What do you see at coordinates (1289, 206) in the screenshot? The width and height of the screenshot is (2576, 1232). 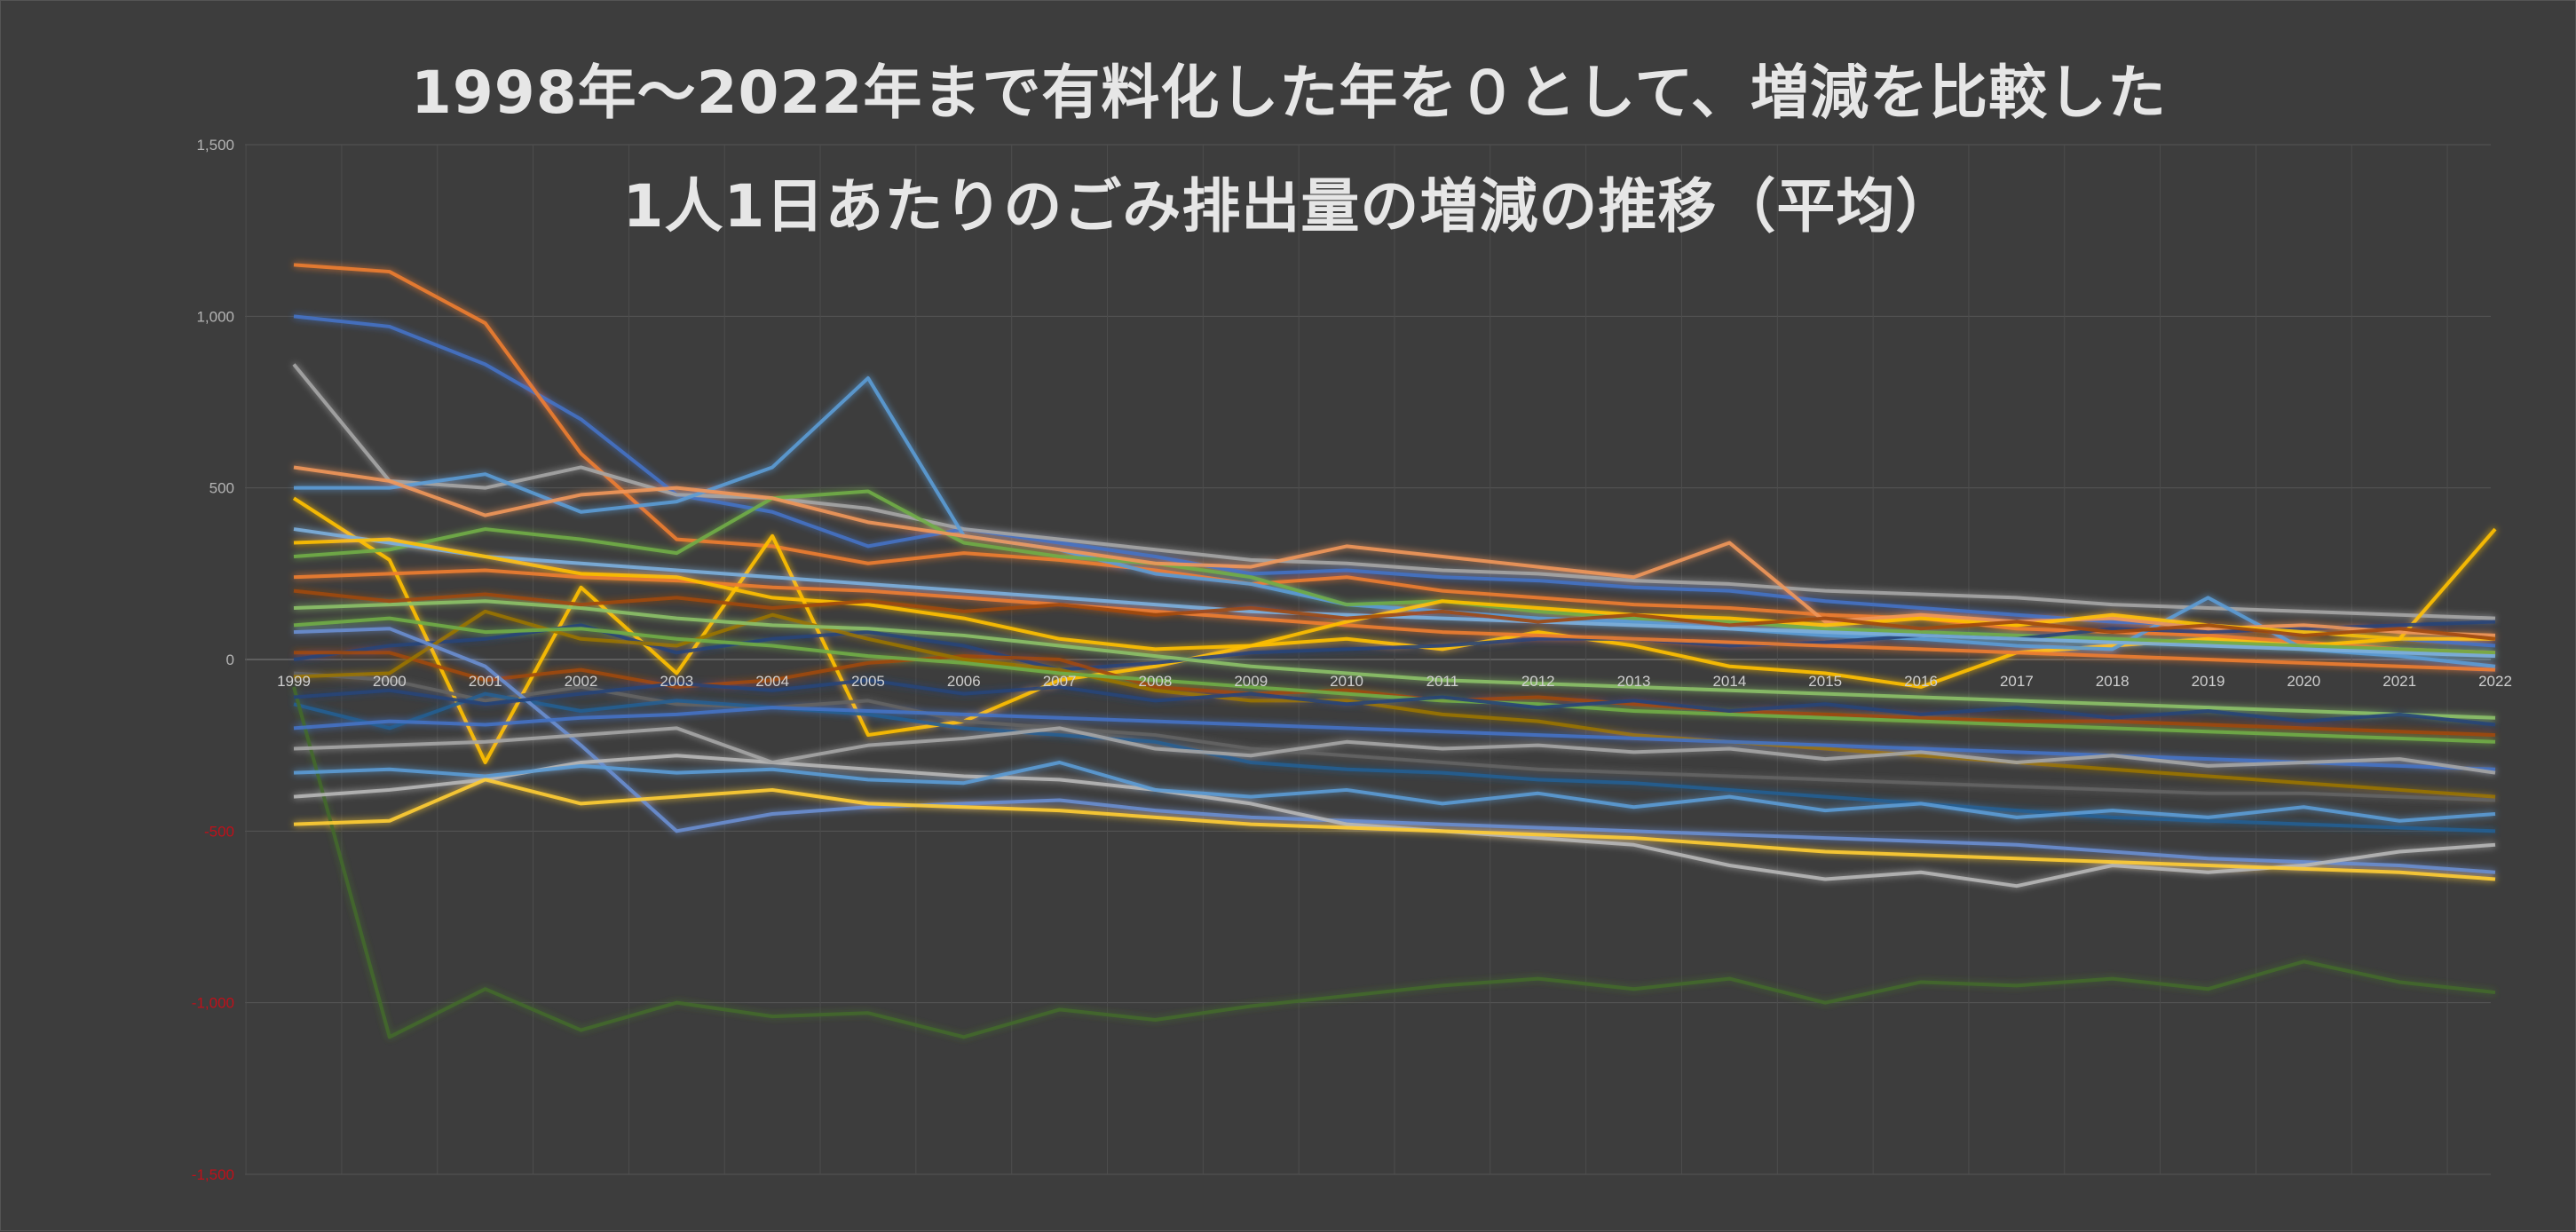 I see `chart-title-line-2: 1人1日あたりのごみ排出量の増減の推移（平均）` at bounding box center [1289, 206].